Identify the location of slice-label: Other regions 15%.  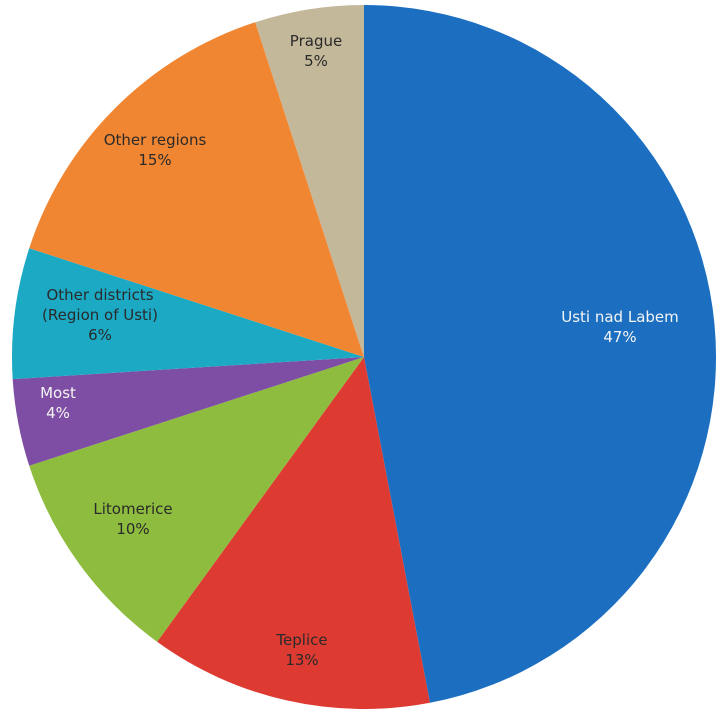
(155, 150).